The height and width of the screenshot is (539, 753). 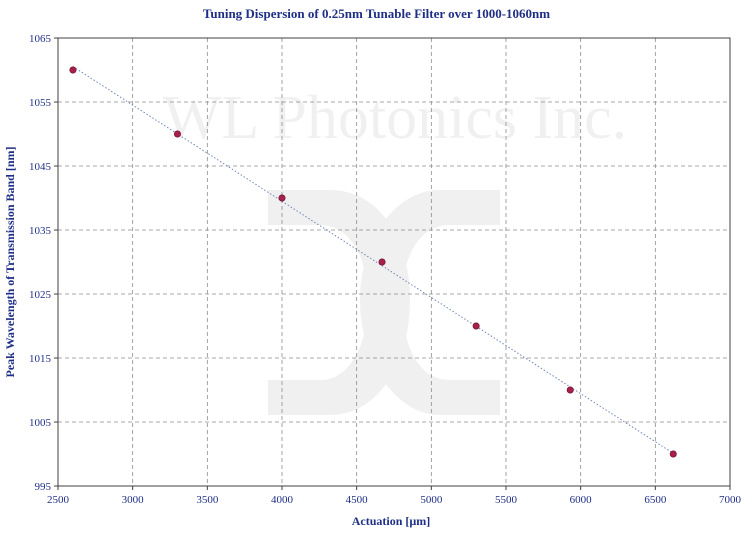 I want to click on y-tick-label: 1005, so click(x=40, y=423).